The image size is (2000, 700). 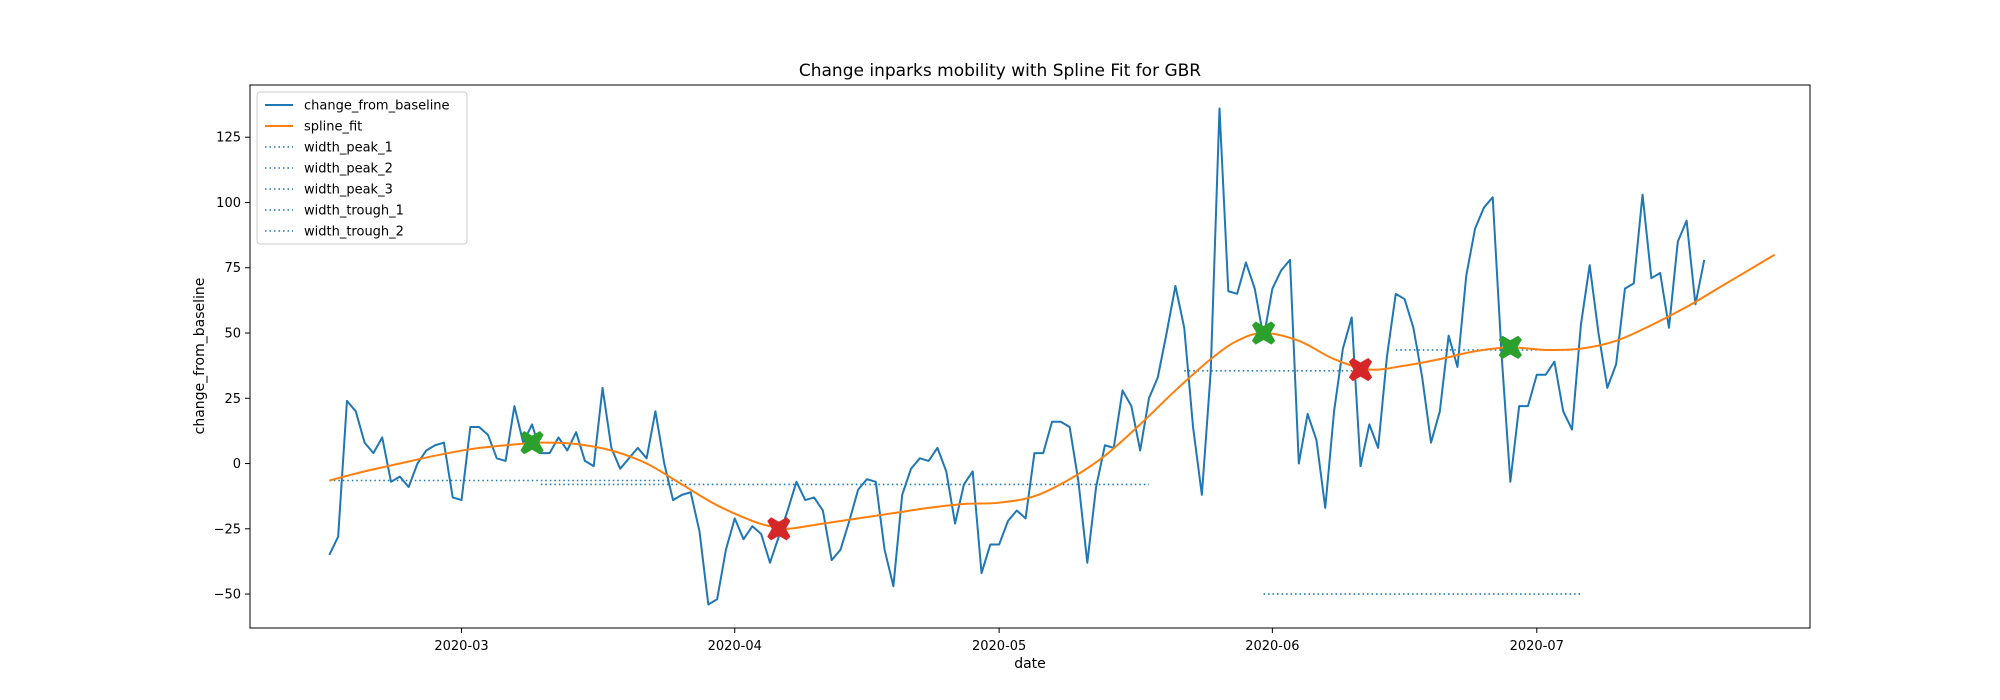 What do you see at coordinates (232, 334) in the screenshot?
I see `y-tick-label-5: 50` at bounding box center [232, 334].